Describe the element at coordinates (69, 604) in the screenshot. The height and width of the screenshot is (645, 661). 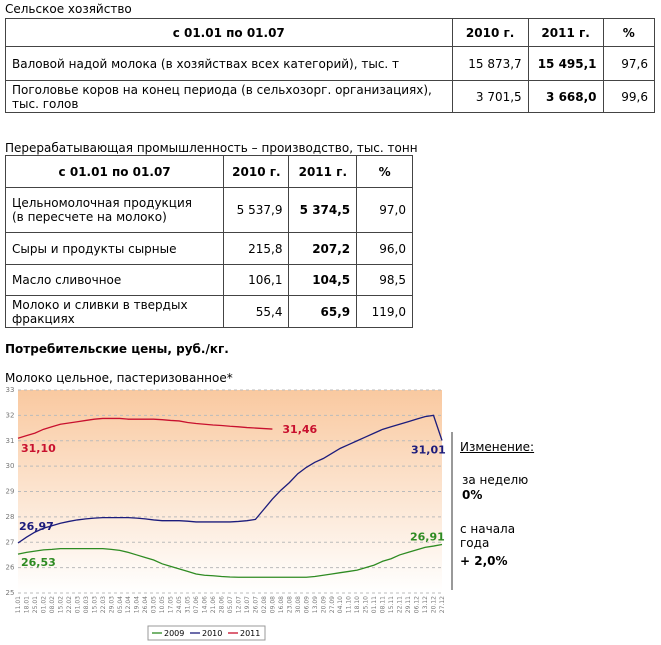
I see `x-tick-label: 22.02` at that location.